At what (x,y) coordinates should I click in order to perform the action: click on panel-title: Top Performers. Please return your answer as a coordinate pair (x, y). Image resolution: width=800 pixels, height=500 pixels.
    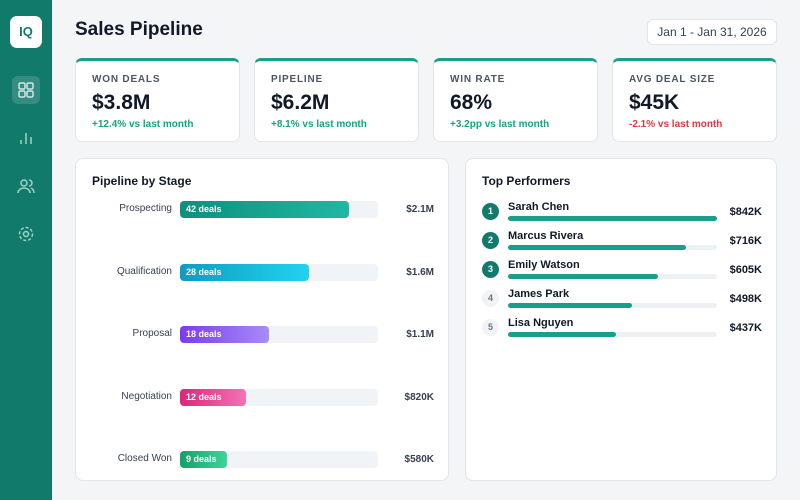
    Looking at the image, I should click on (526, 181).